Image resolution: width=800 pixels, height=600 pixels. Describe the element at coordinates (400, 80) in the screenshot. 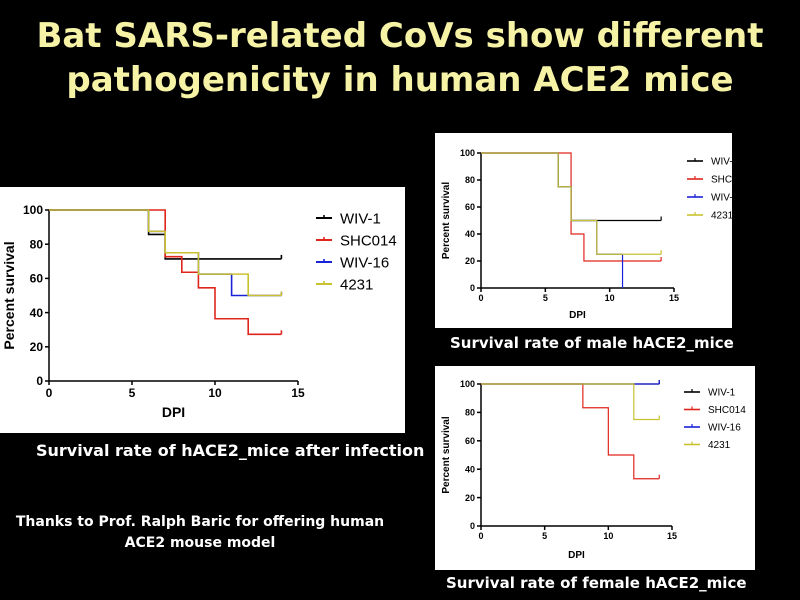

I see `title-line-2: pathogenicity in human ACE2 mice` at that location.